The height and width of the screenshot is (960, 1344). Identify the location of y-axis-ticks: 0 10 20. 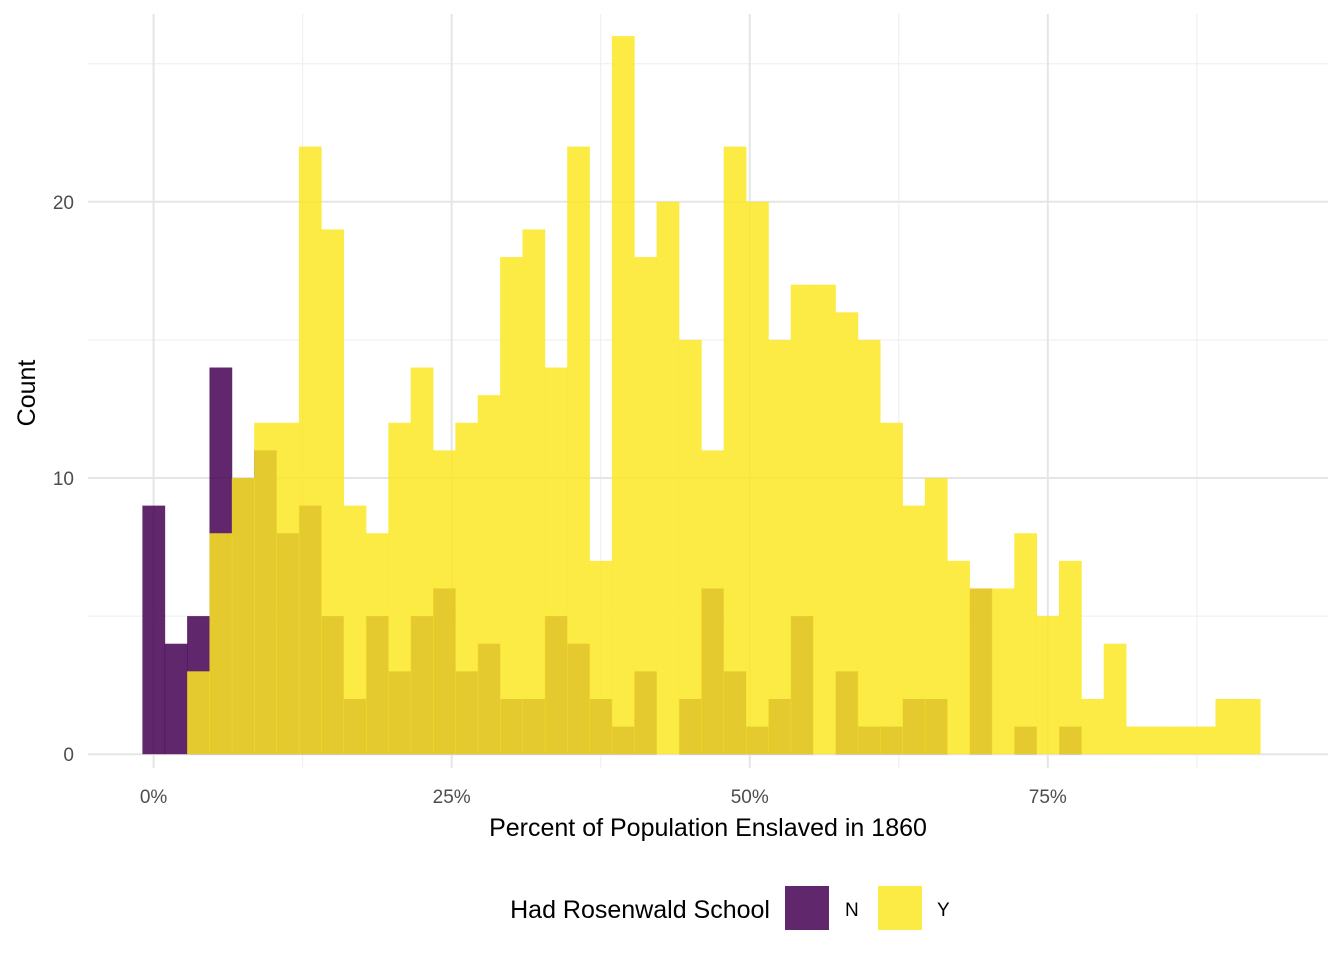
(63, 479).